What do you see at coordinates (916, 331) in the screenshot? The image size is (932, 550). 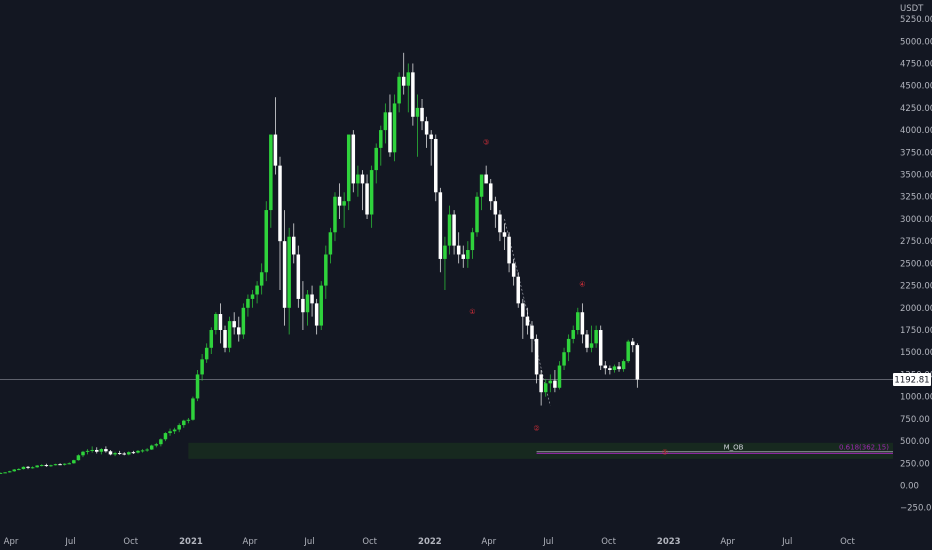 I see `y-tick-label: 1750.00` at bounding box center [916, 331].